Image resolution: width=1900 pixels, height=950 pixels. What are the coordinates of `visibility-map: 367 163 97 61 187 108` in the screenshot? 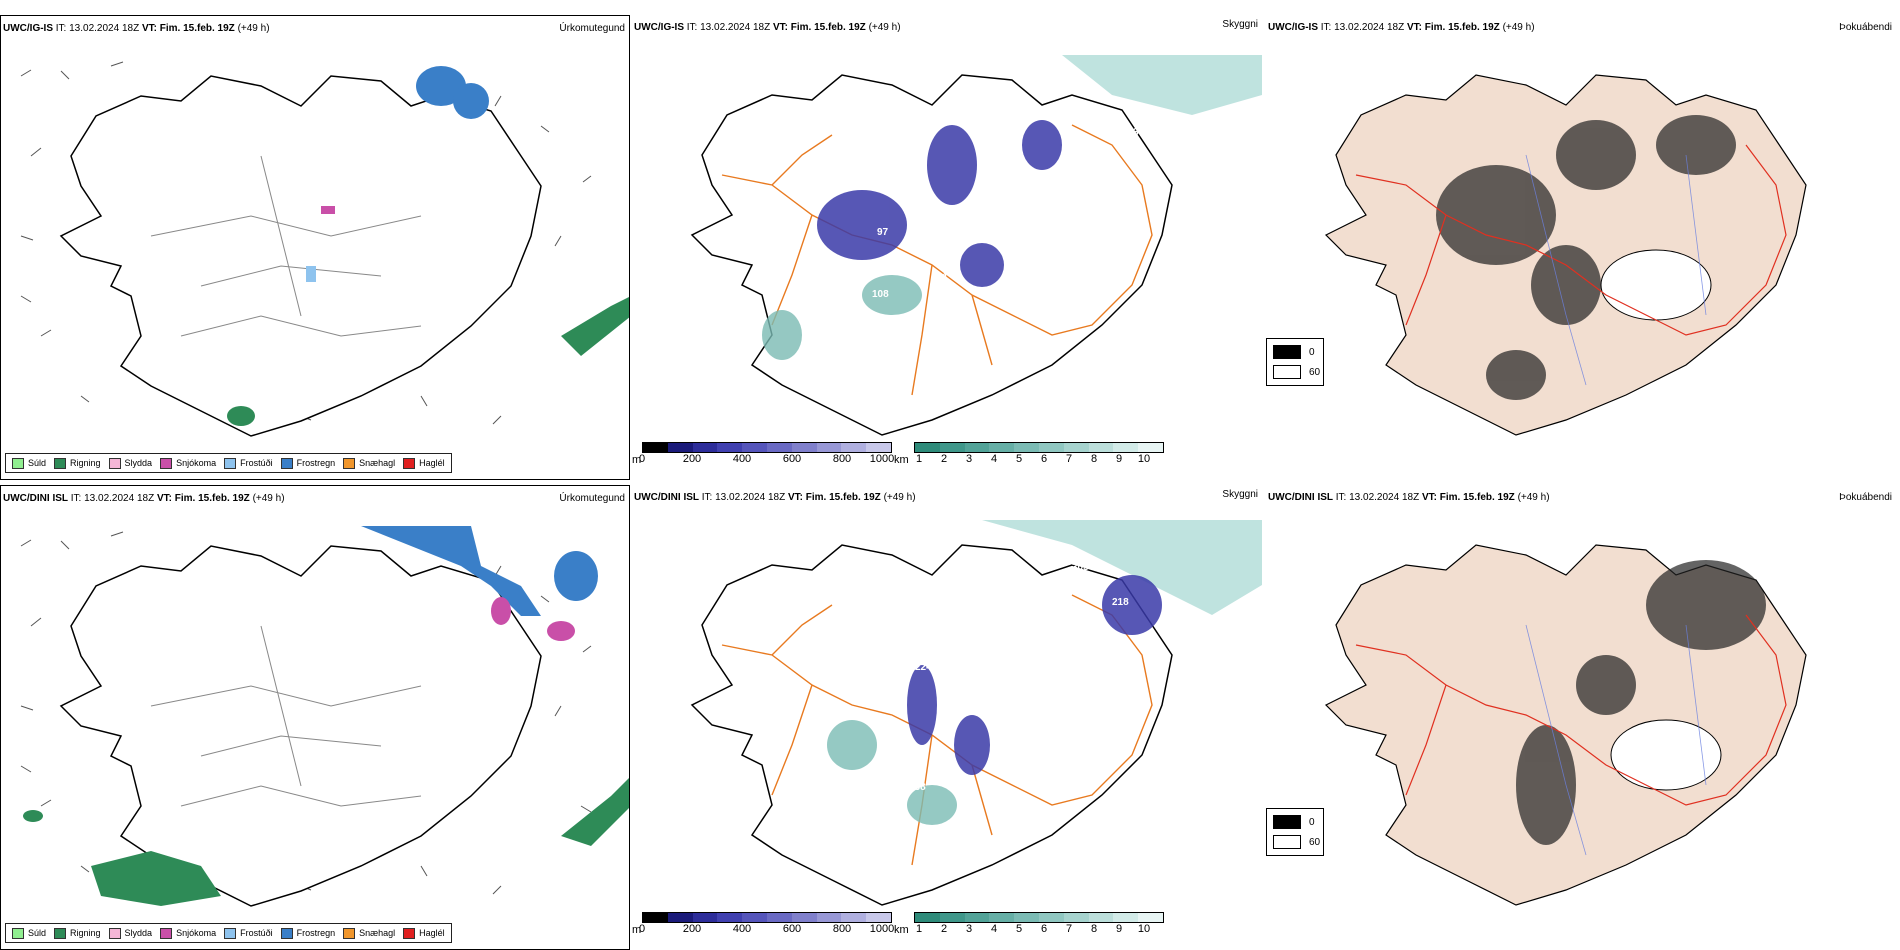 It's located at (976, 245).